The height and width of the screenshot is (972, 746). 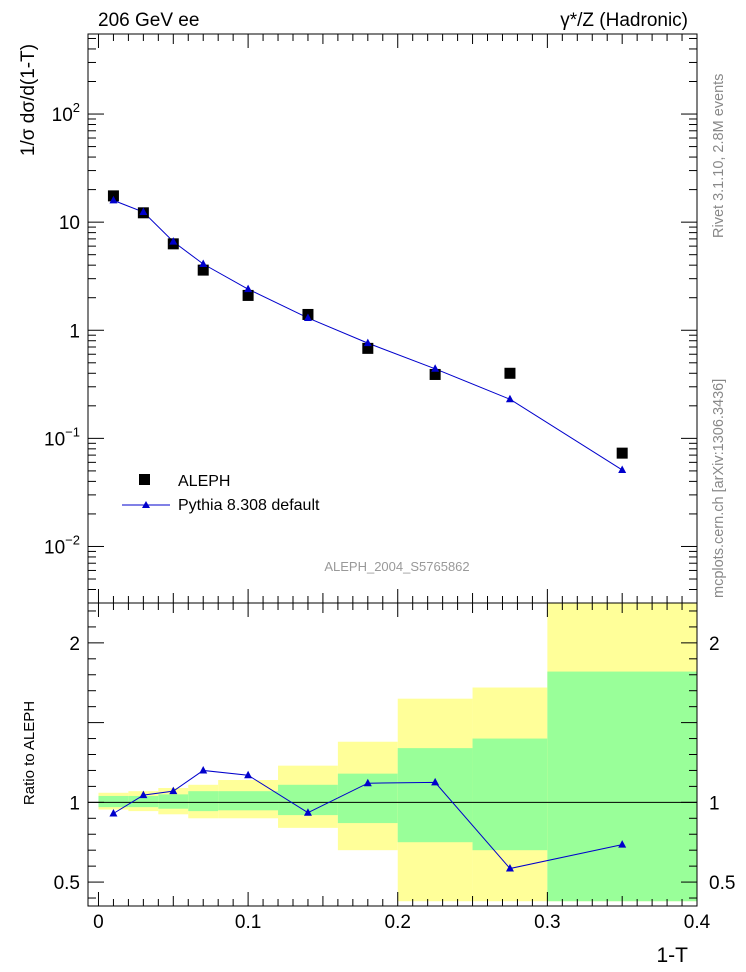 What do you see at coordinates (368, 819) in the screenshot?
I see `ratio-series-line` at bounding box center [368, 819].